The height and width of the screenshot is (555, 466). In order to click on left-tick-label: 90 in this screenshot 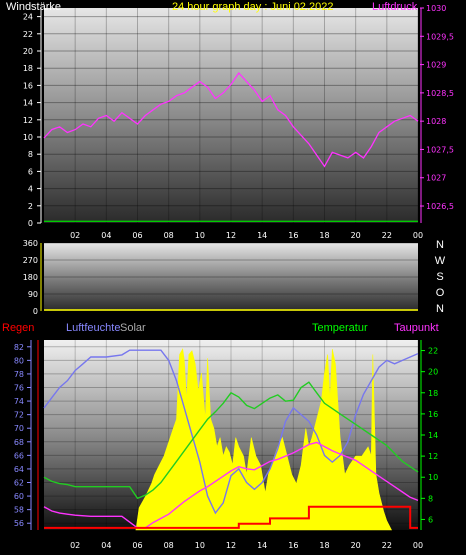, I will do `click(33, 294)`.